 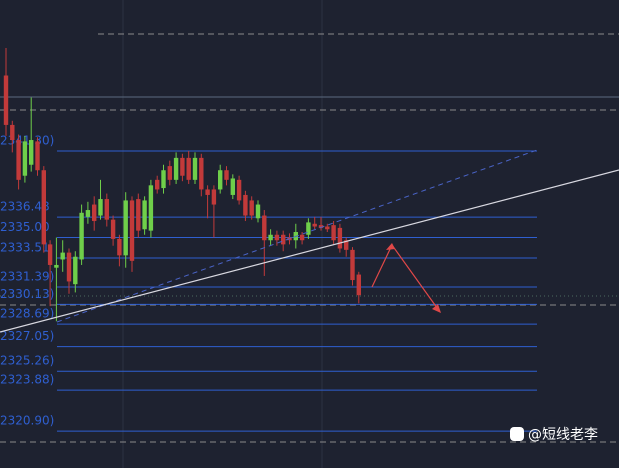 What do you see at coordinates (517, 434) in the screenshot?
I see `watermark-icon` at bounding box center [517, 434].